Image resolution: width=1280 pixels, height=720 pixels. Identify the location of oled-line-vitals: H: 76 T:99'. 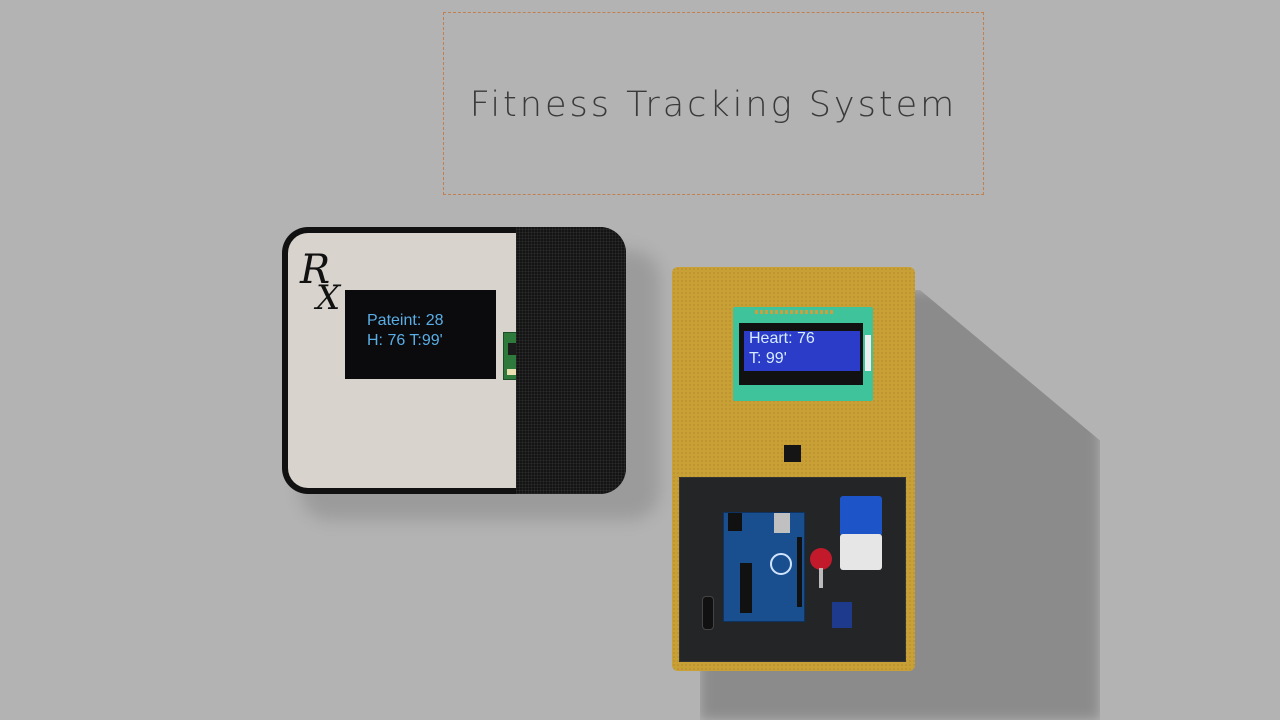
(405, 340).